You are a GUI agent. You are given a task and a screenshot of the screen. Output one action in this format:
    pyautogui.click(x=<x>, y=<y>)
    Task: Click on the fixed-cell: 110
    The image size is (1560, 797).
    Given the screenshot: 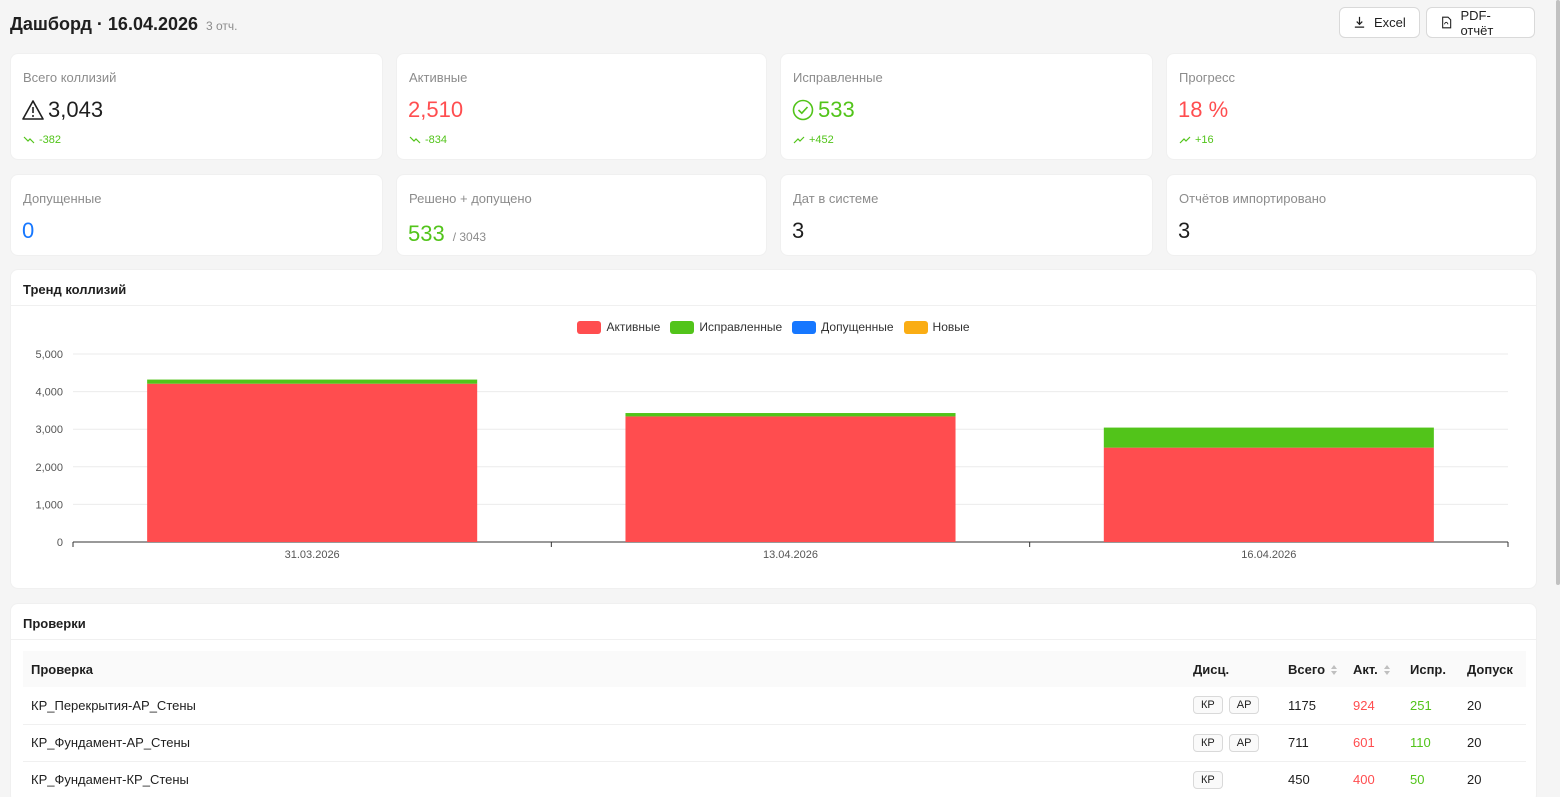 What is the action you would take?
    pyautogui.click(x=1430, y=743)
    